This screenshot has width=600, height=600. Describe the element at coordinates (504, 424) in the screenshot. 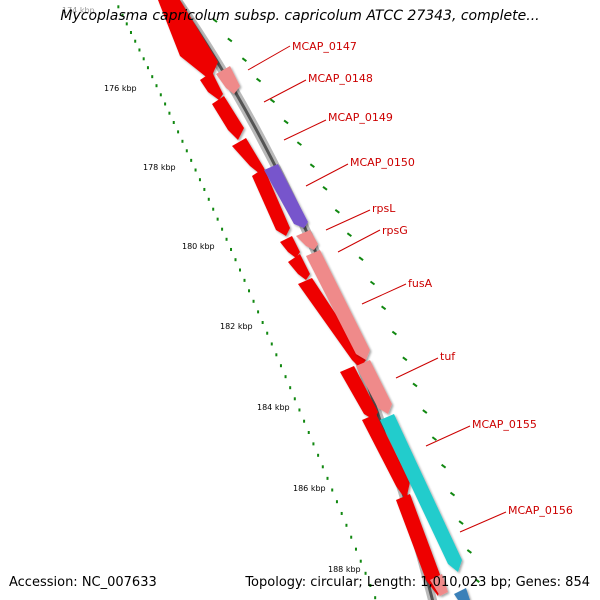

I see `gene-label: MCAP_0155` at that location.